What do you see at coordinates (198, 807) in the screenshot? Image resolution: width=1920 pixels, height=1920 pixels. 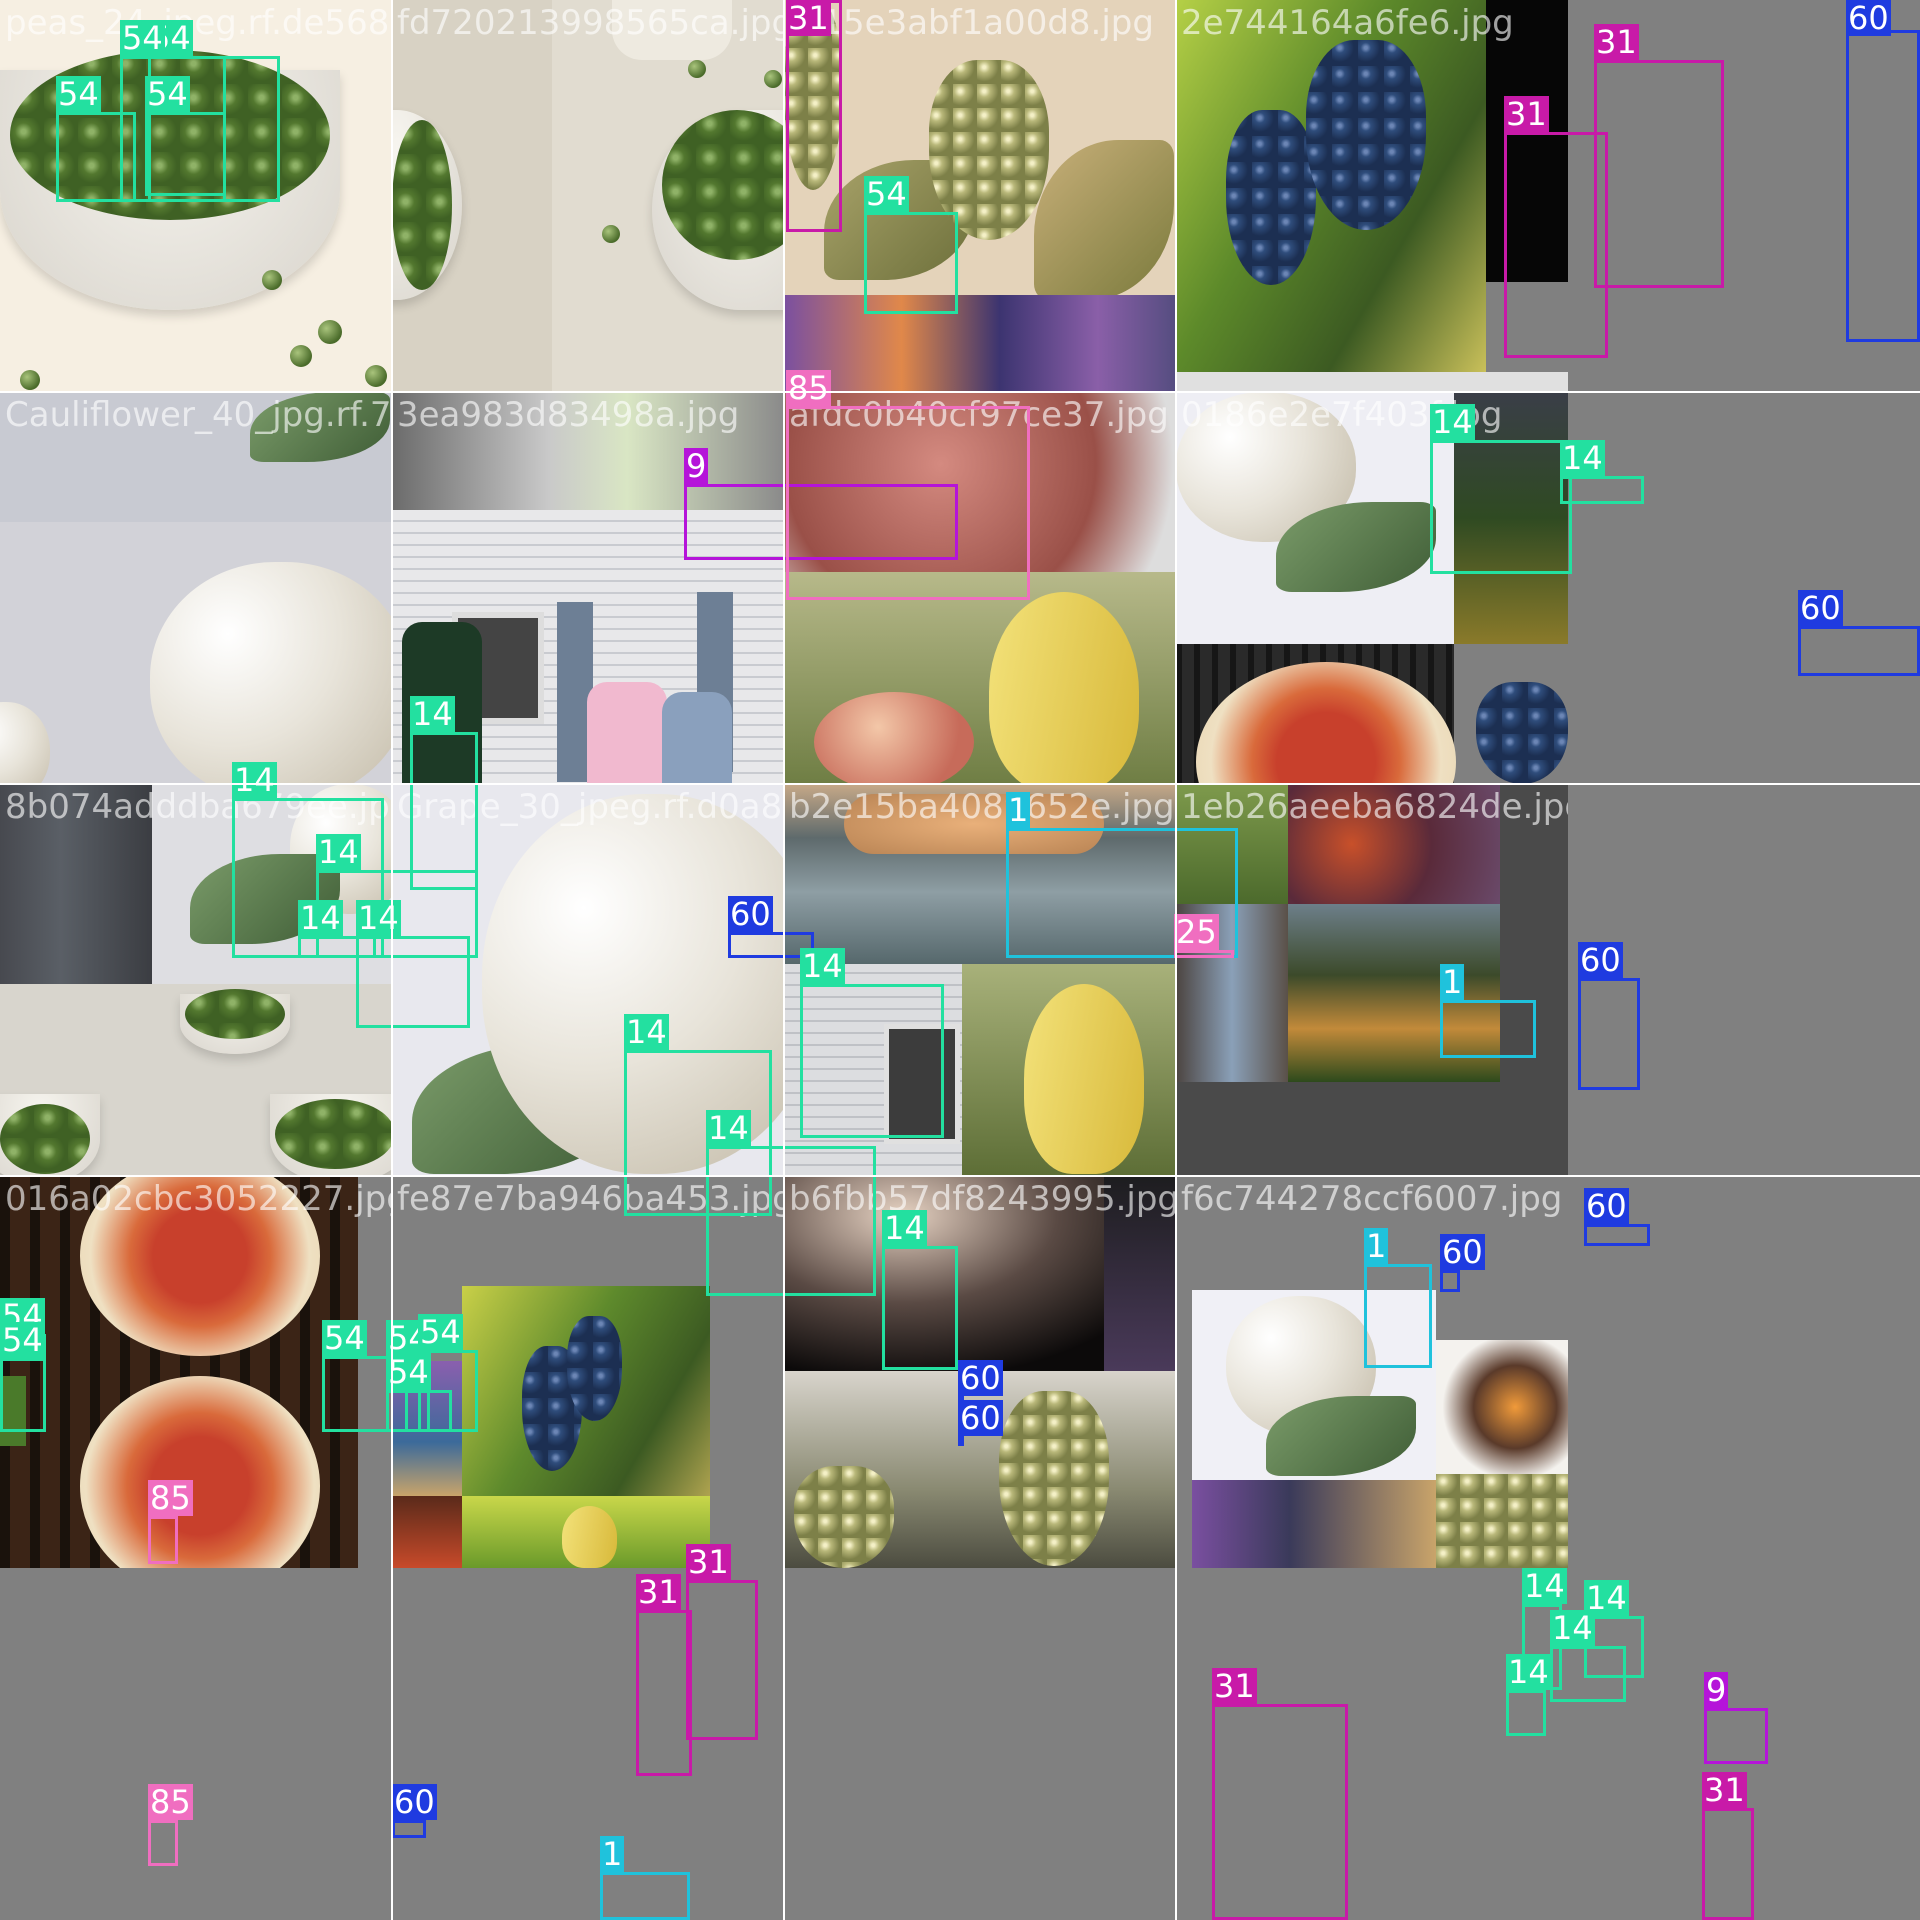 I see `image-filename: 8b074adddba679ee.jpg` at bounding box center [198, 807].